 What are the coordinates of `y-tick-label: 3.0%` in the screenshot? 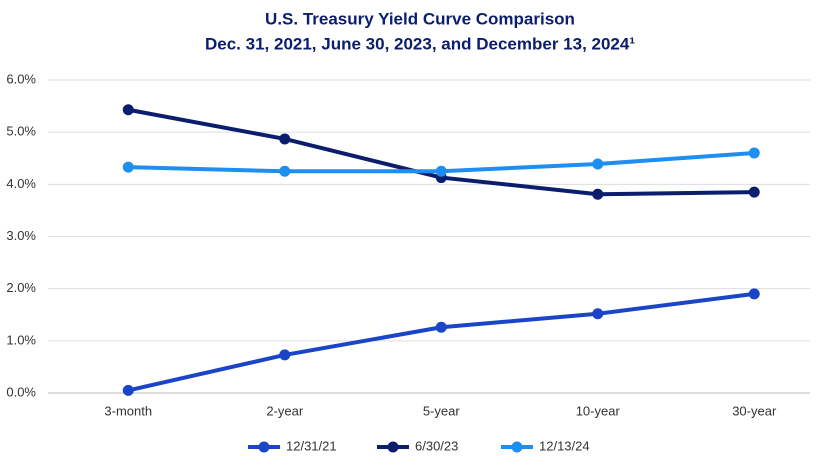 It's located at (21, 235).